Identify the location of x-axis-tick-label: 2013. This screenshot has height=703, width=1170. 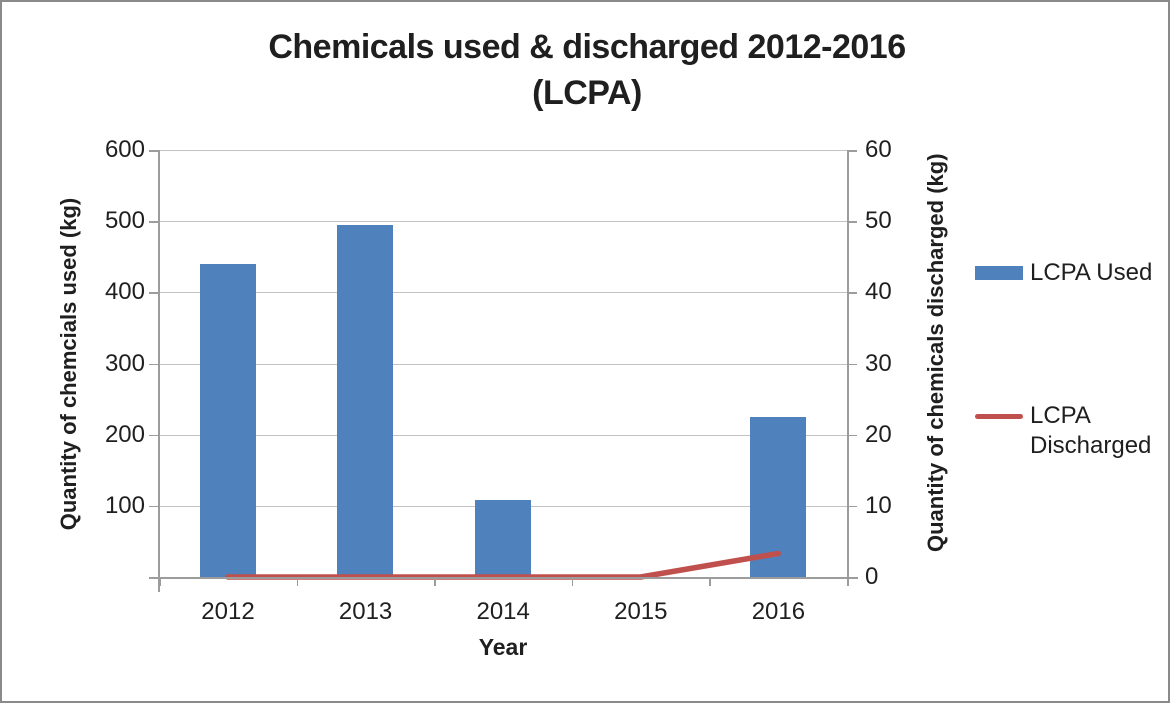
(365, 611).